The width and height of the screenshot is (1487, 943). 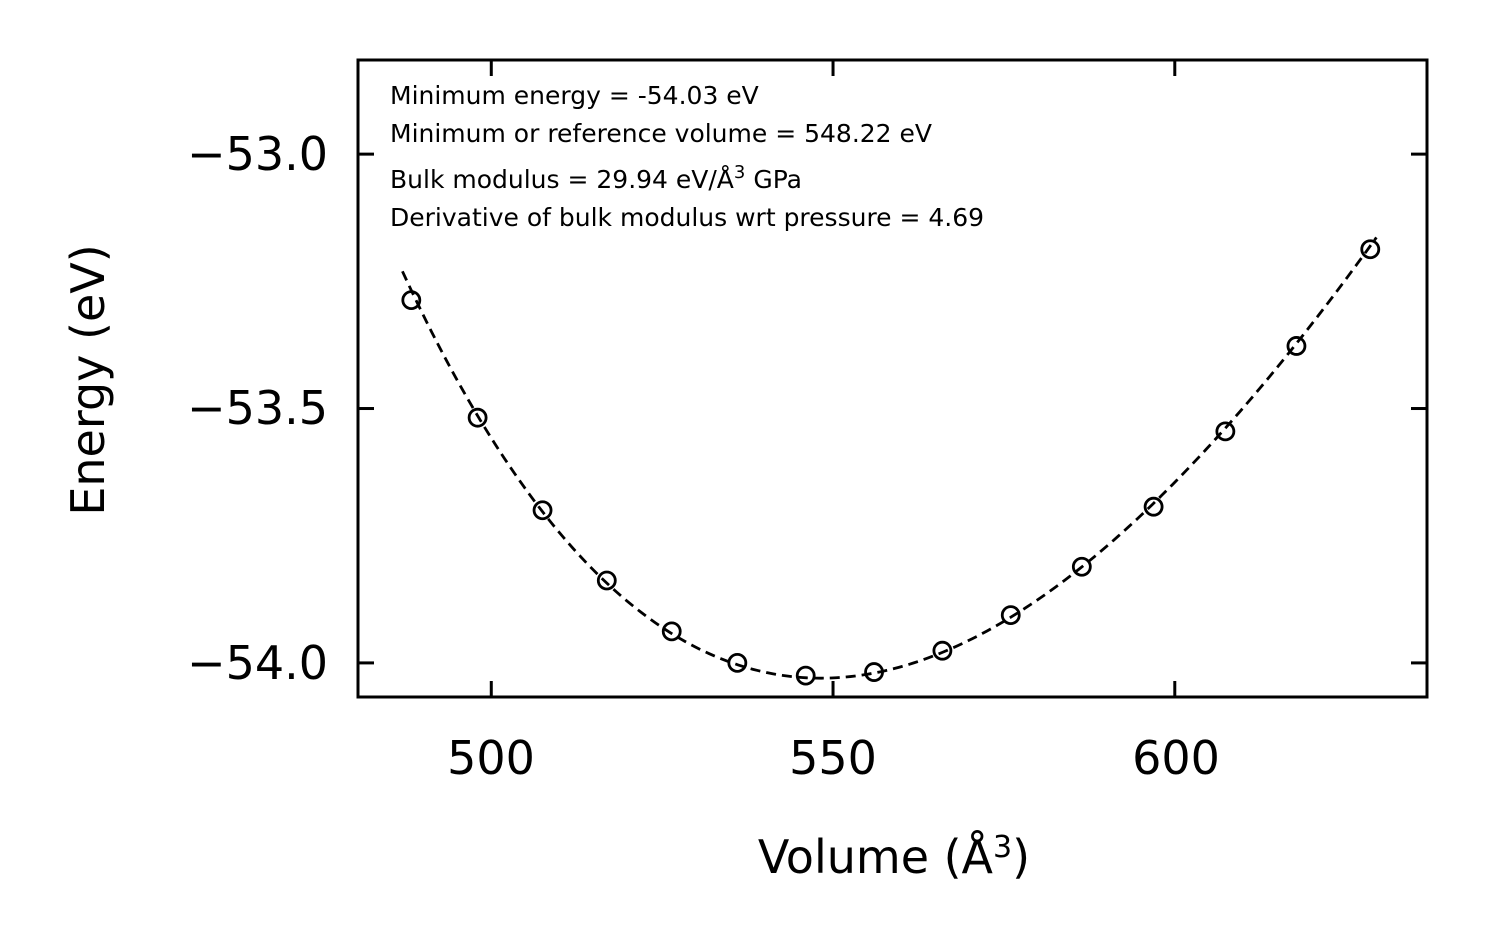 I want to click on annotation-ref-volume: Minimum or reference volume = 548.22 eV, so click(x=661, y=133).